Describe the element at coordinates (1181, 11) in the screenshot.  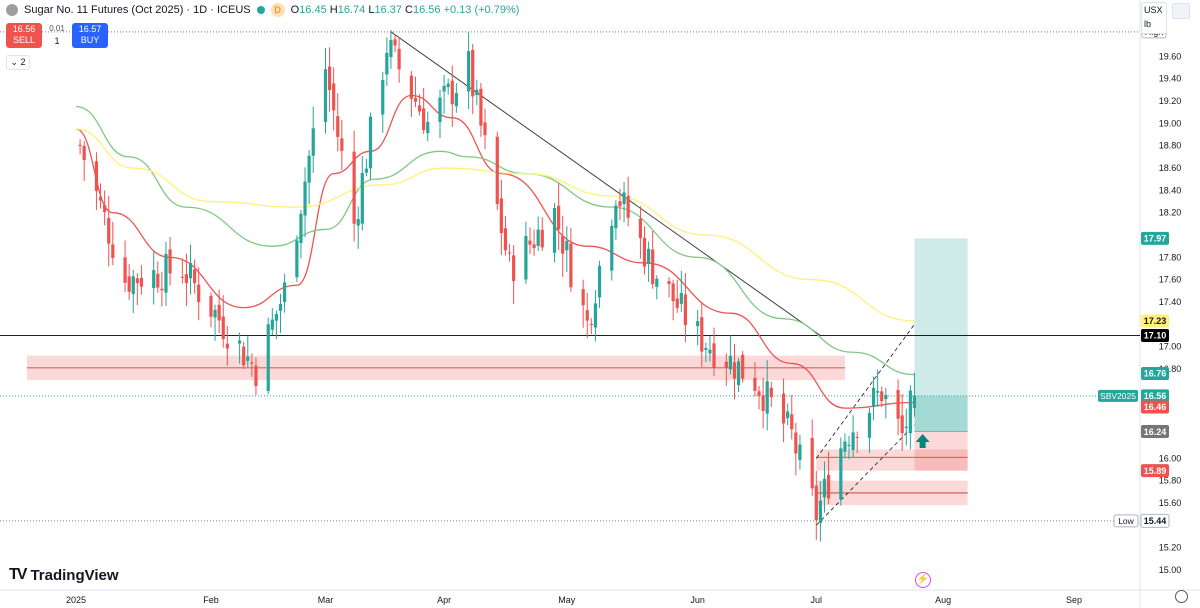
I see `screenshot-icon` at that location.